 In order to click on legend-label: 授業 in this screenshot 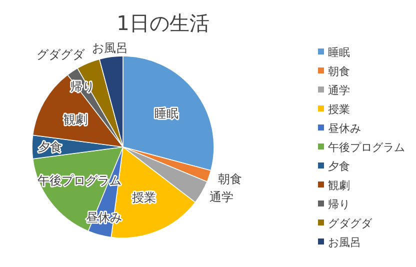, I will do `click(339, 109)`.